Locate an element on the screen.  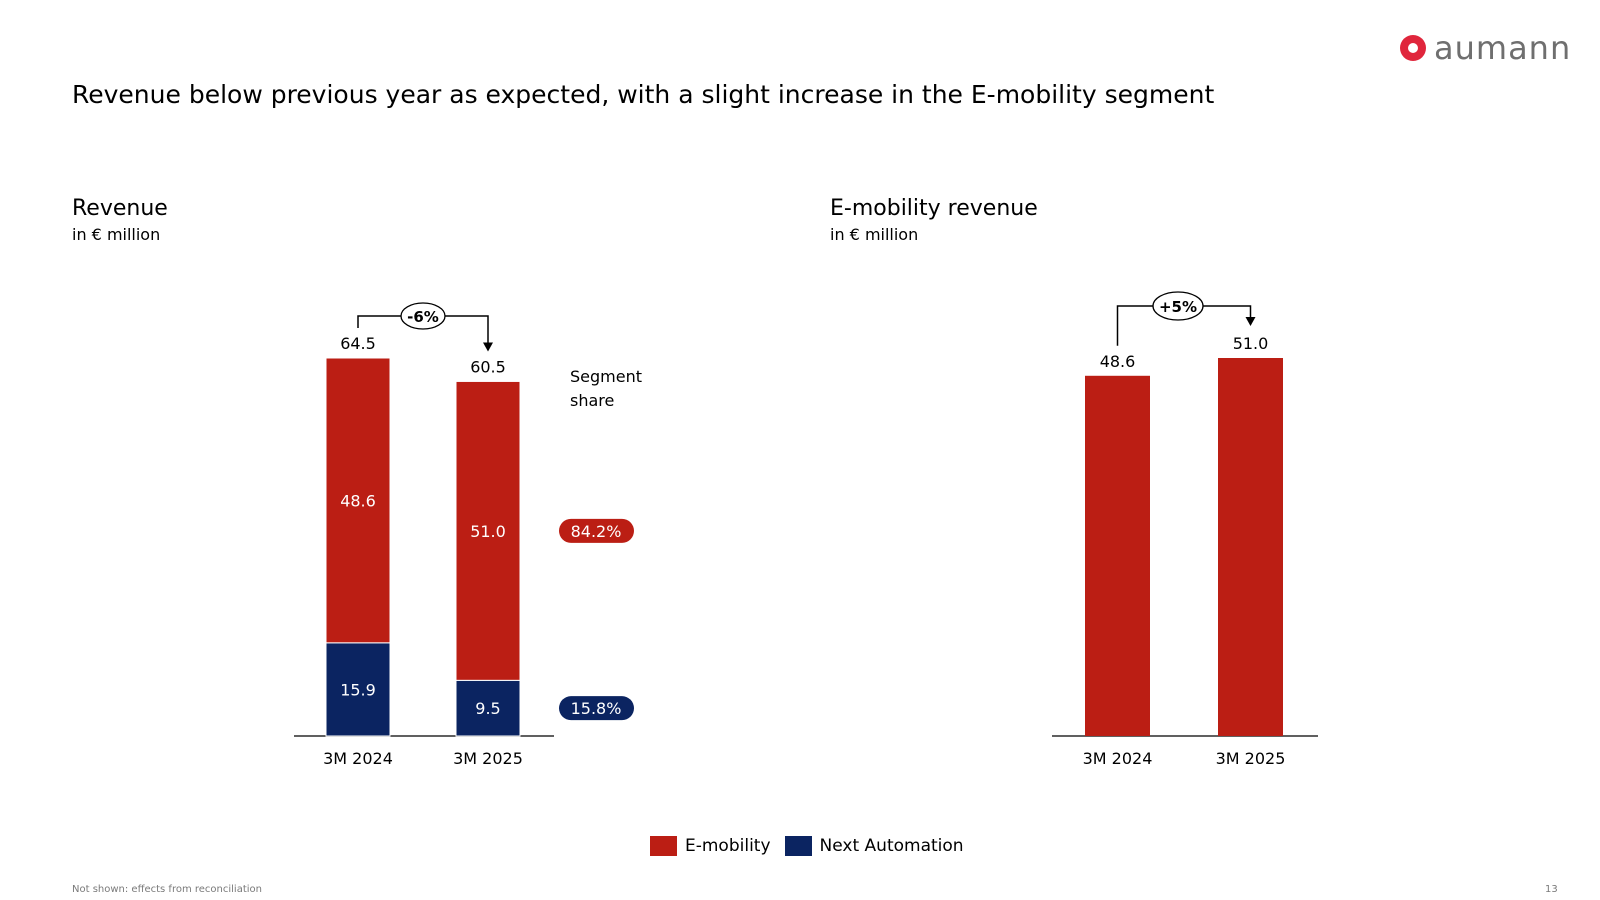
bar-label-automation-2: 9.5 is located at coordinates (487, 708).